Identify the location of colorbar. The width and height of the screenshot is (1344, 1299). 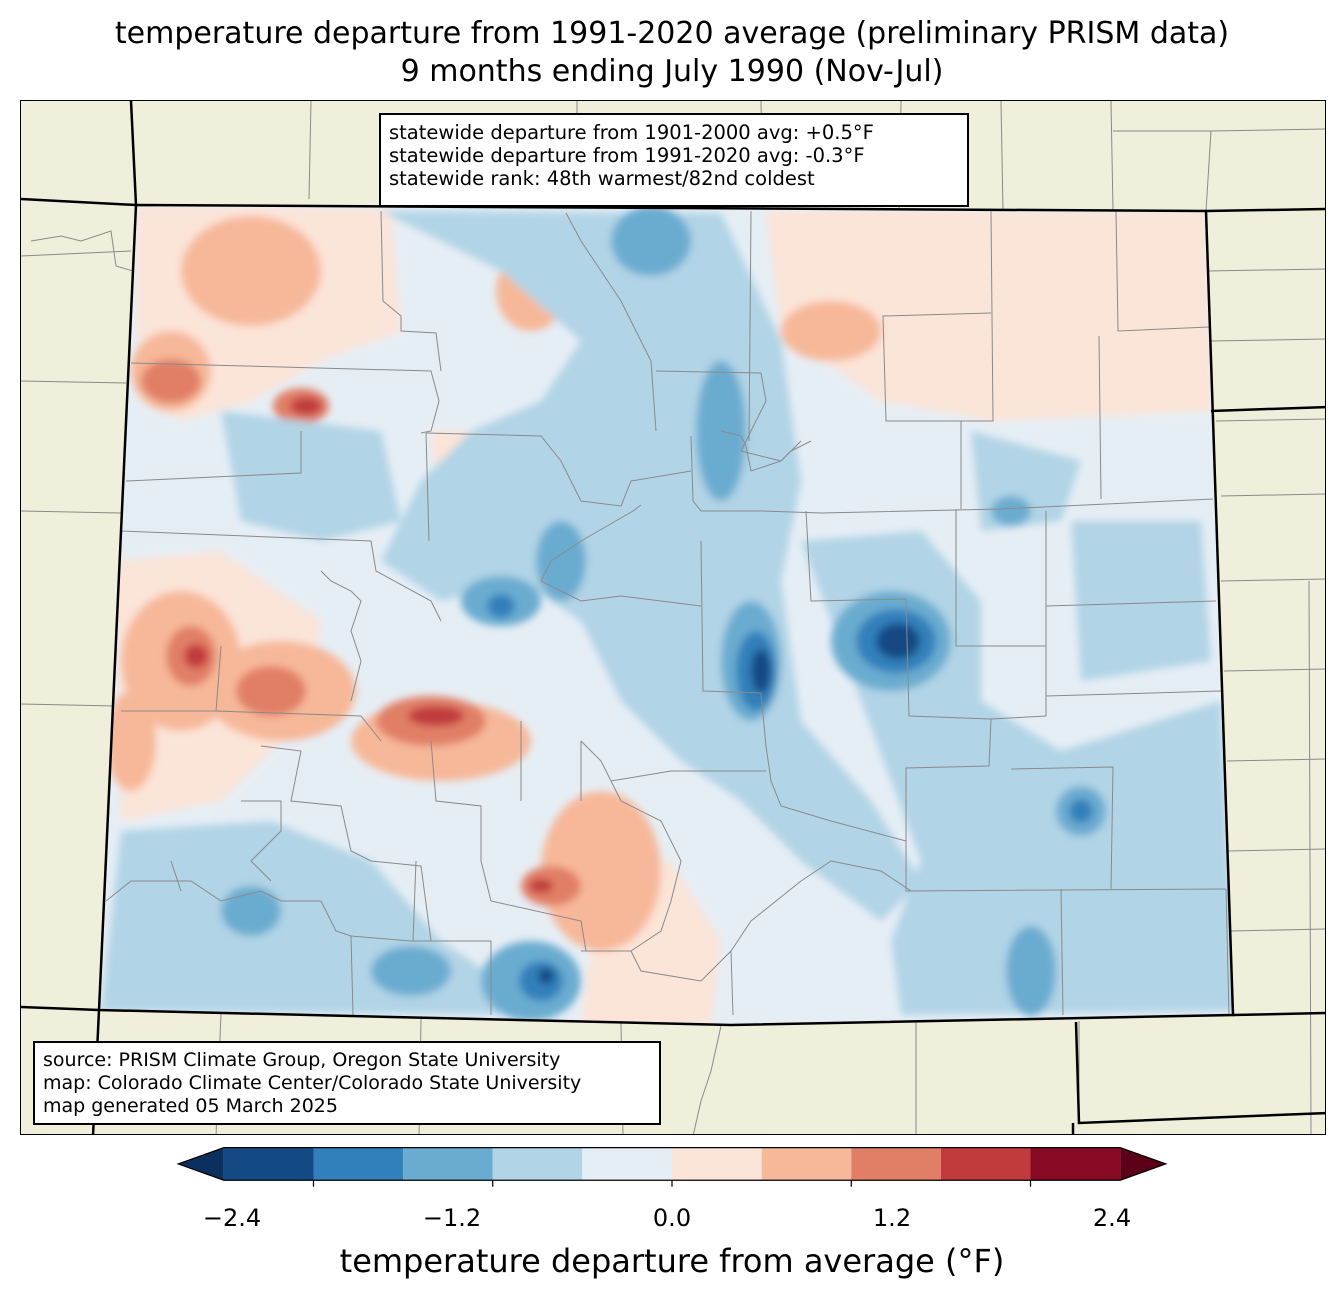
(672, 1167).